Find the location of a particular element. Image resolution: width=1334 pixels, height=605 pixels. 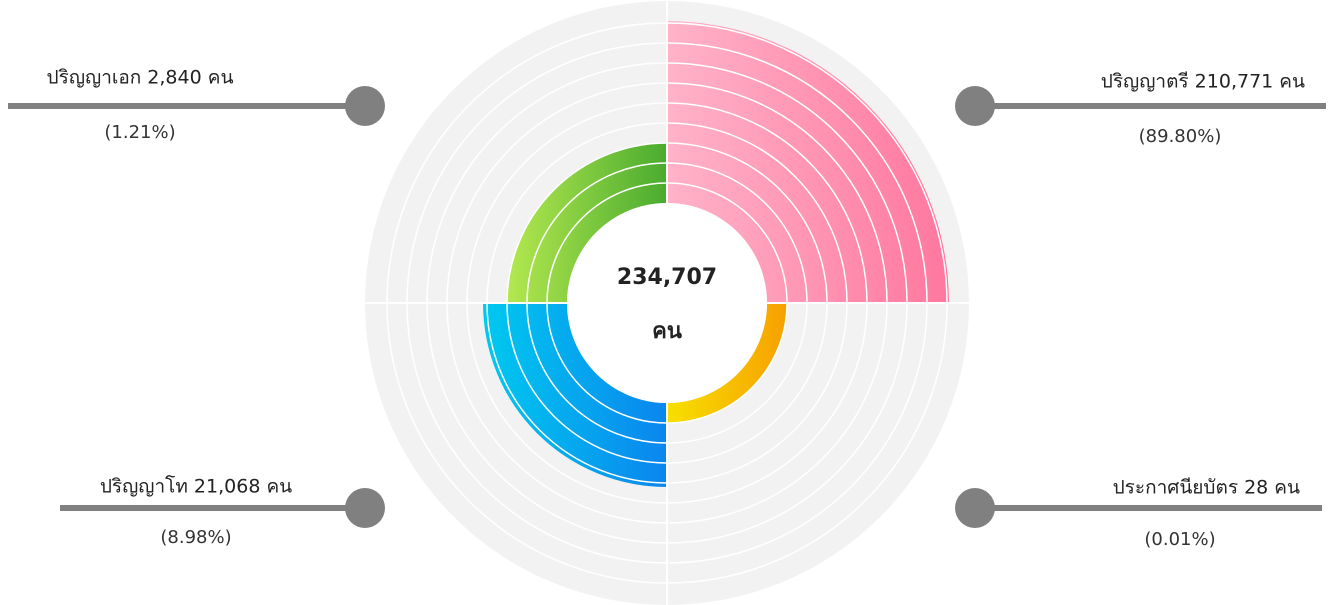

label: ปริญญาตรี 210,771 คน is located at coordinates (1203, 82).